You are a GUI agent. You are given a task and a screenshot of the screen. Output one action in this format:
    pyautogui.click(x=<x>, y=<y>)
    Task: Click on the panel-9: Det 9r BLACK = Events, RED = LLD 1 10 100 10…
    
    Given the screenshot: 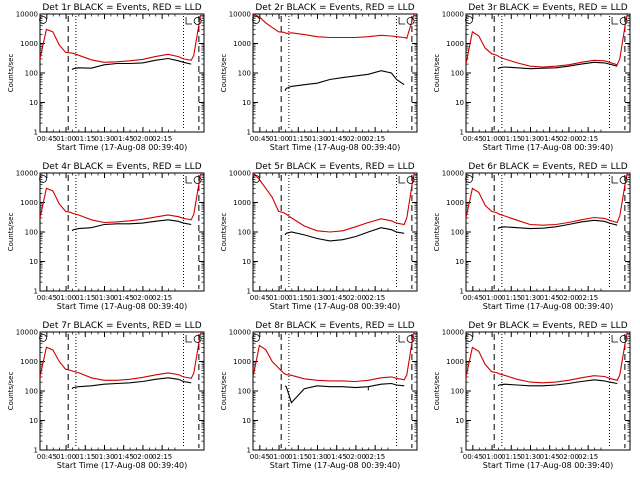 What is the action you would take?
    pyautogui.click(x=532, y=395)
    